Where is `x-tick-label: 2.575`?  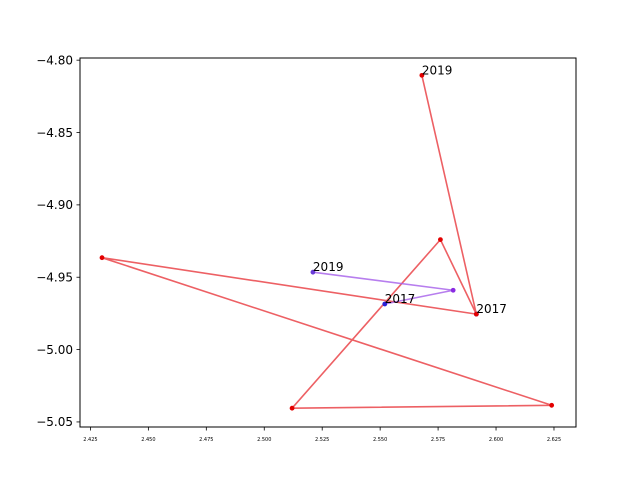 x-tick-label: 2.575 is located at coordinates (438, 440).